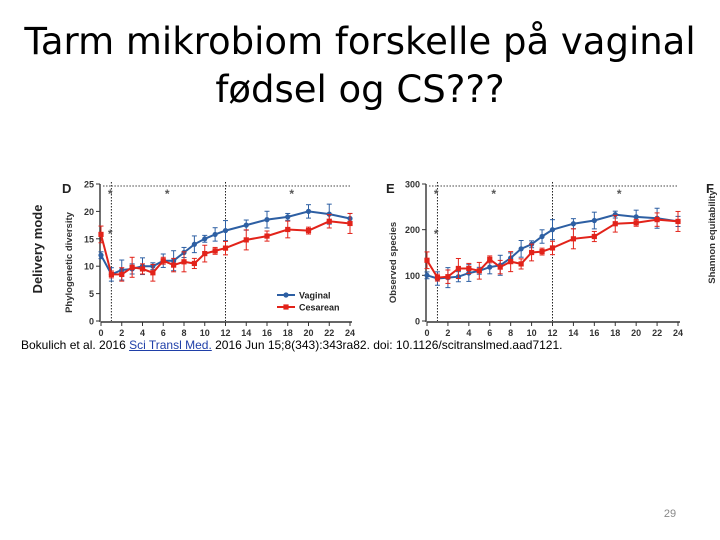 The image size is (720, 540). Describe the element at coordinates (69, 262) in the screenshot. I see `y-axis-label-d: Phylogenetic diversity` at that location.